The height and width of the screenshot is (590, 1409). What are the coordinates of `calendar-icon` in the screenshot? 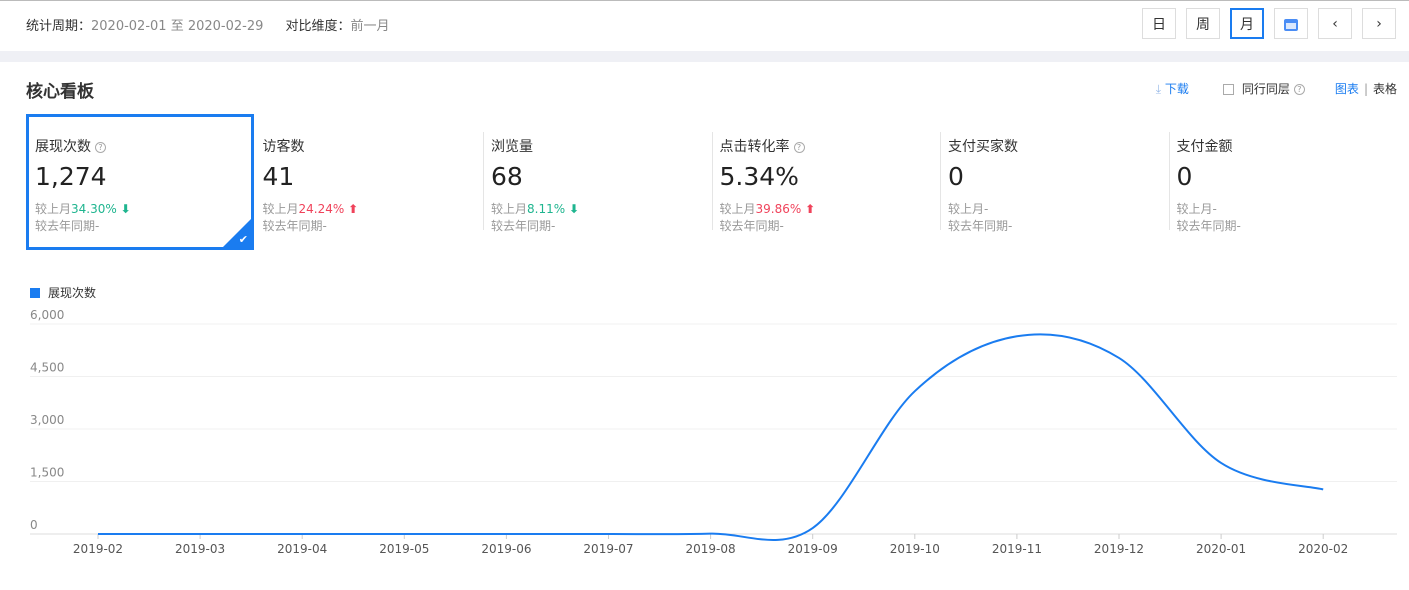 It's located at (1291, 24).